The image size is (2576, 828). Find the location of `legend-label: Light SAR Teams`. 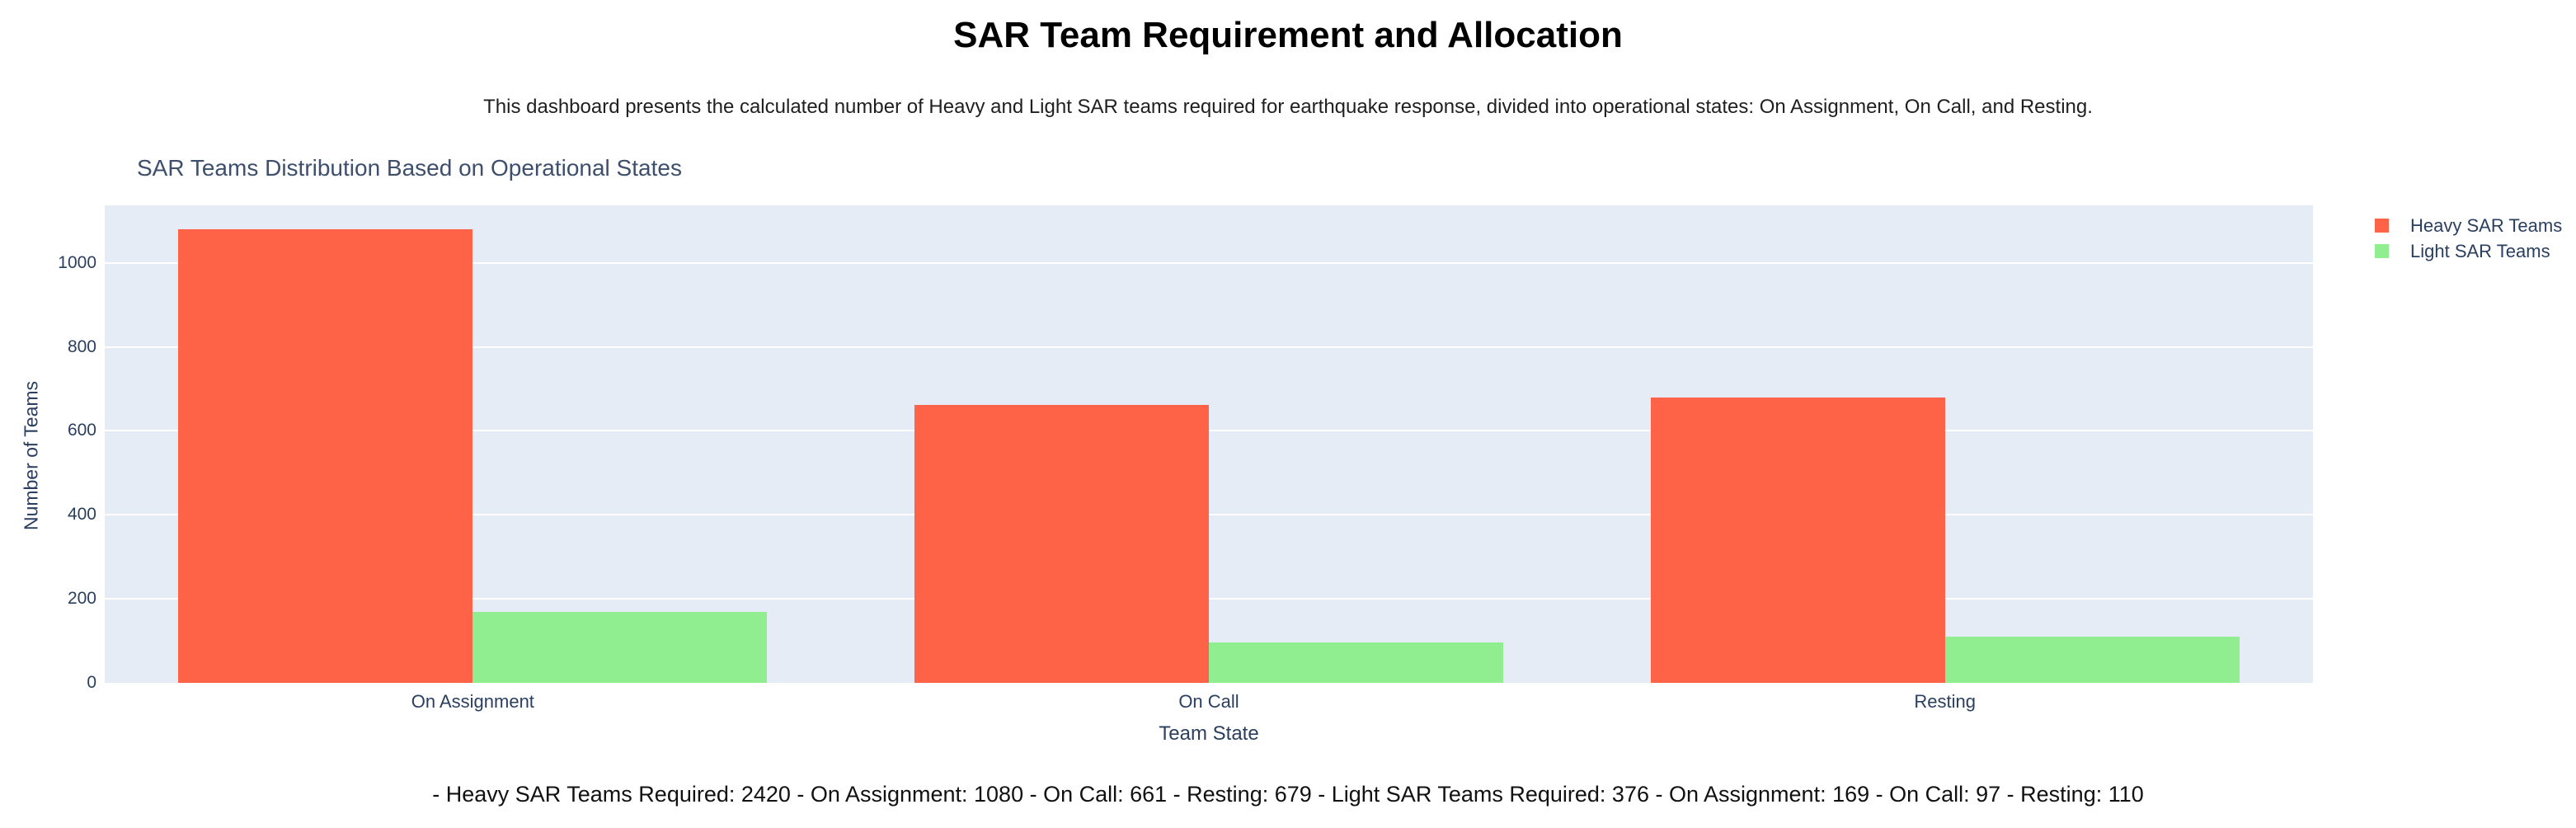

legend-label: Light SAR Teams is located at coordinates (2480, 250).